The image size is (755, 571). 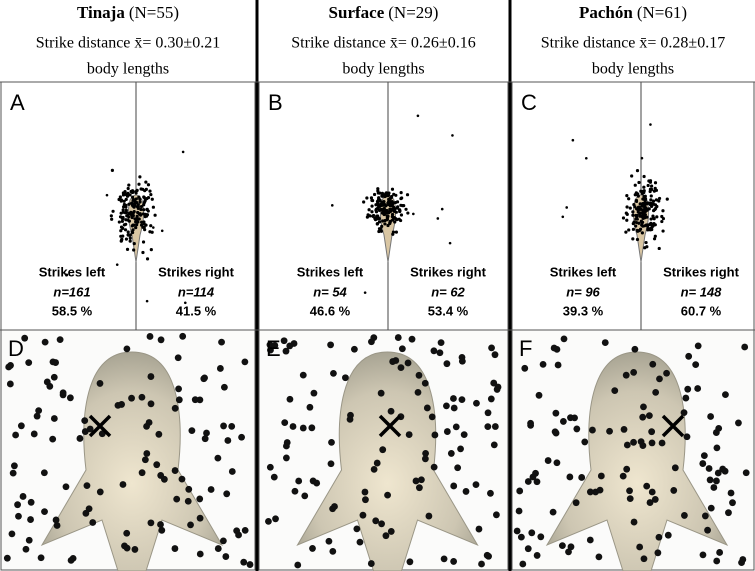 What do you see at coordinates (275, 102) in the screenshot?
I see `panel-letter: B` at bounding box center [275, 102].